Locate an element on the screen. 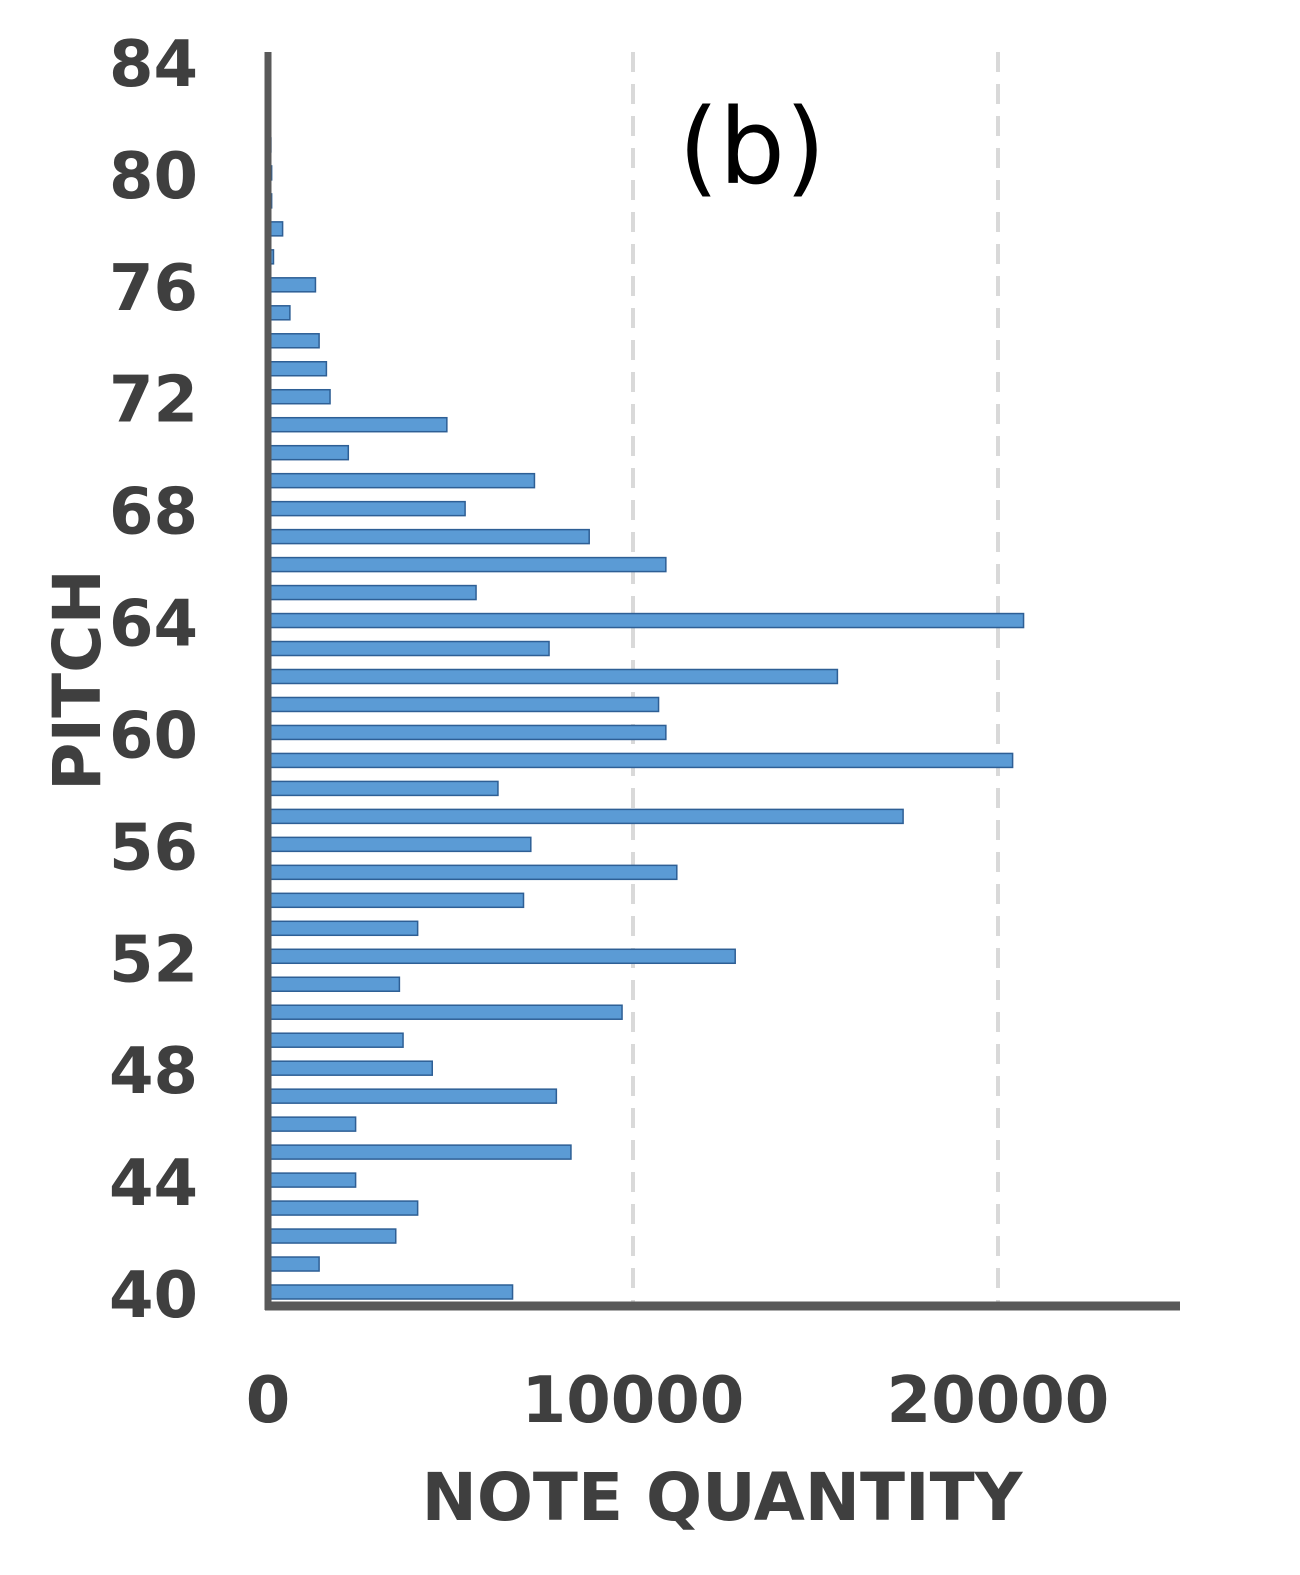 The height and width of the screenshot is (1575, 1300). y-tick-76: 76 is located at coordinates (153, 289).